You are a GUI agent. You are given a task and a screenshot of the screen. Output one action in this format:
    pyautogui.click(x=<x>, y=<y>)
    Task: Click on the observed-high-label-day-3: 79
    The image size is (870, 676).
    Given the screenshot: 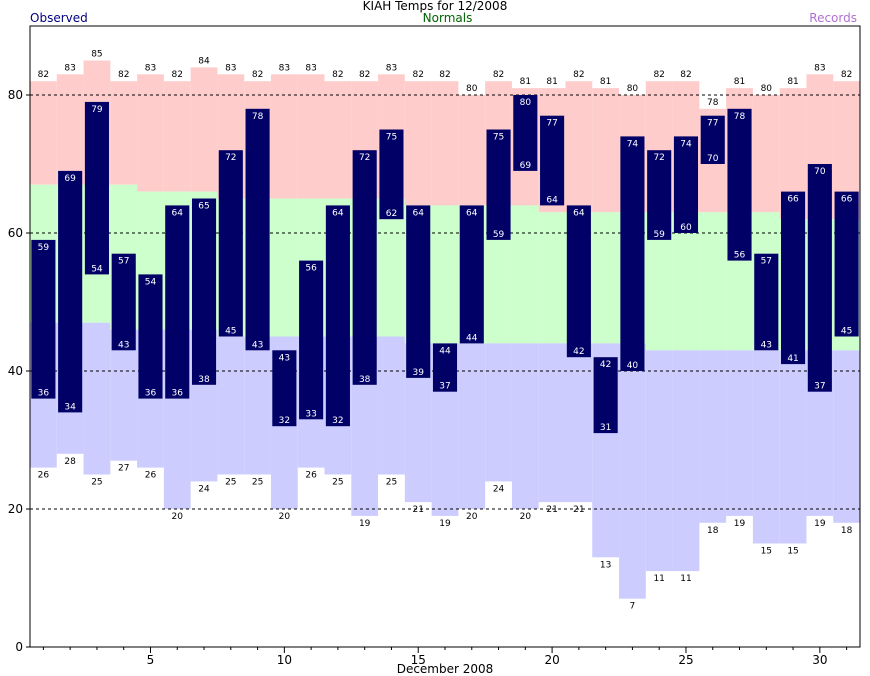 What is the action you would take?
    pyautogui.click(x=97, y=110)
    